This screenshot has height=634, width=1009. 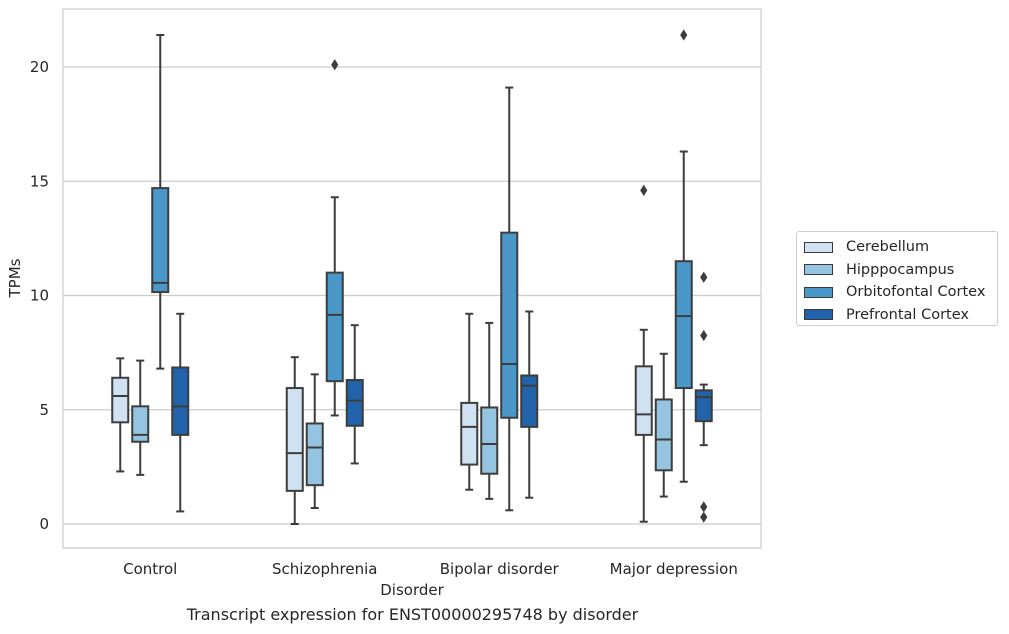 I want to click on box-prefrontal-cortex-bipolar-disorder, so click(x=529, y=404).